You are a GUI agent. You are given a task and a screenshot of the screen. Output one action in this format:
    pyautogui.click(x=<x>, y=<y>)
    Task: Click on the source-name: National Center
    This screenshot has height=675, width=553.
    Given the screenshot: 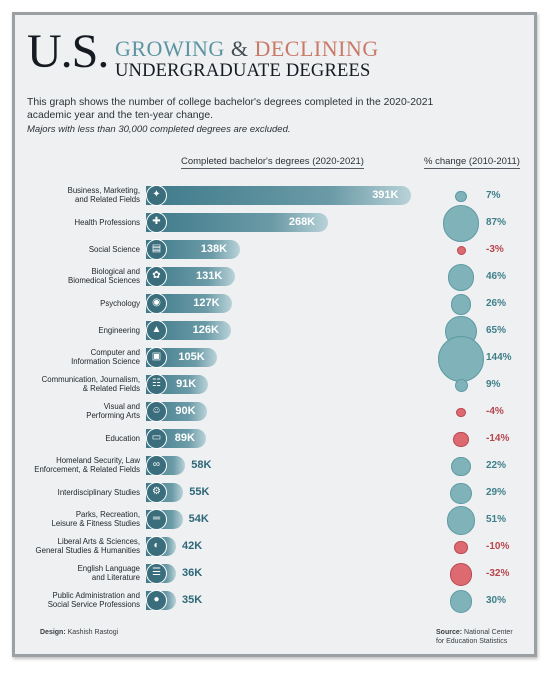 What is the action you would take?
    pyautogui.click(x=488, y=632)
    